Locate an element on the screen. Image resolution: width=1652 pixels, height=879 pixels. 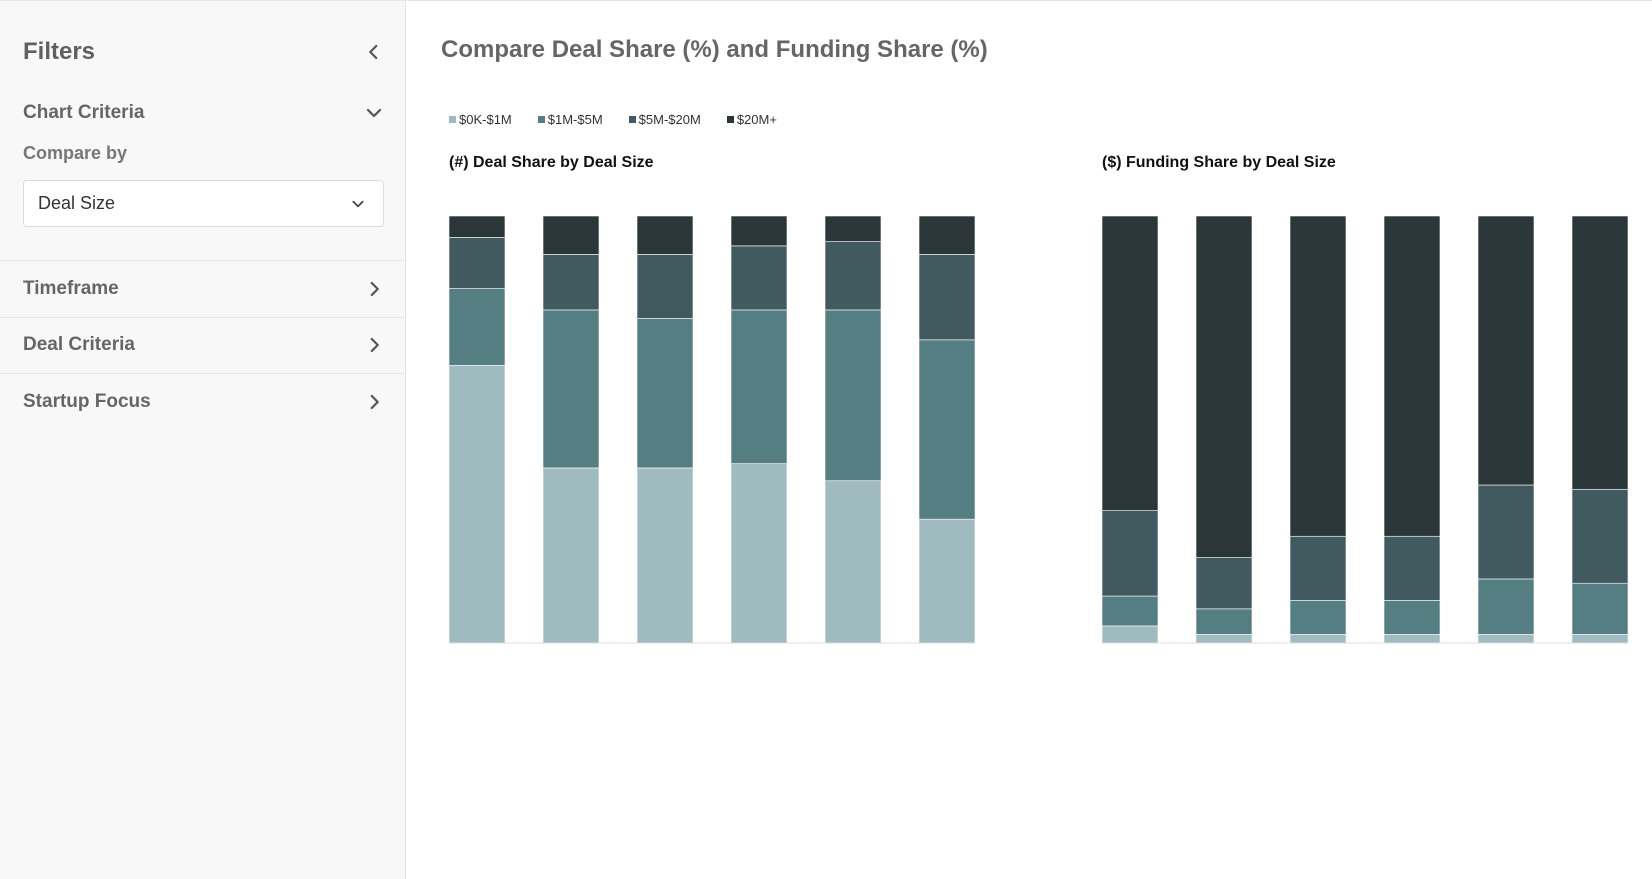
sidebar-item-startup-focus: Startup Focus is located at coordinates (202, 402).